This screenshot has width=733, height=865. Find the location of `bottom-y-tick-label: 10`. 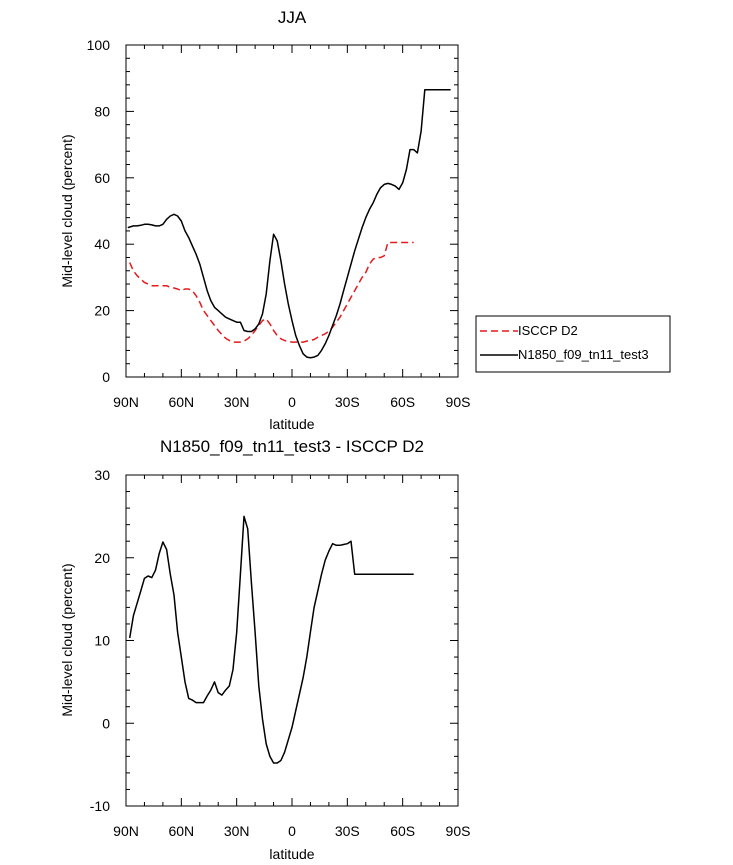

bottom-y-tick-label: 10 is located at coordinates (102, 641).